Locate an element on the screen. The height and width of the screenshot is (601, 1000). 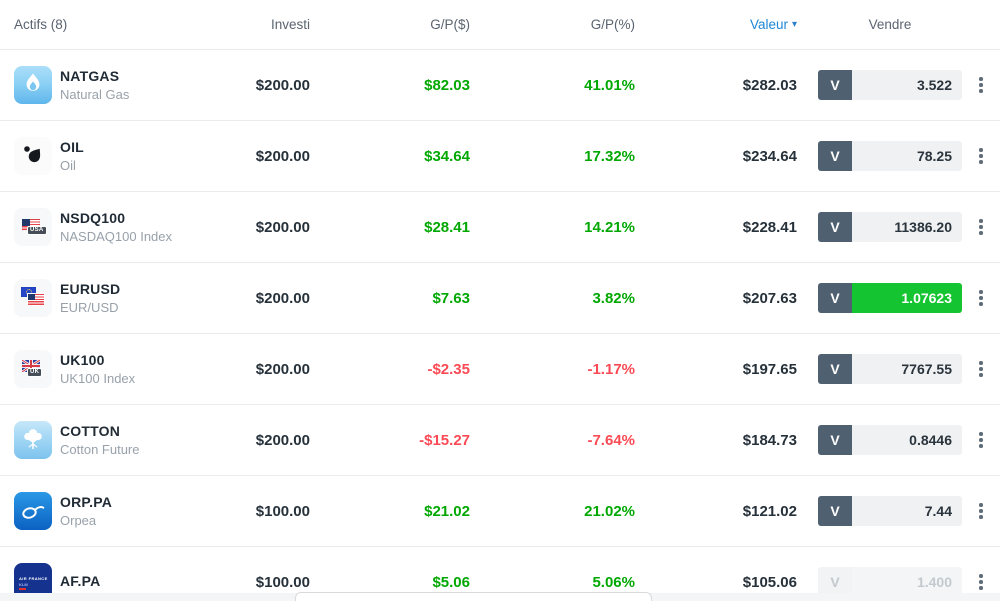
flag-country-badge: UK is located at coordinates (35, 372).